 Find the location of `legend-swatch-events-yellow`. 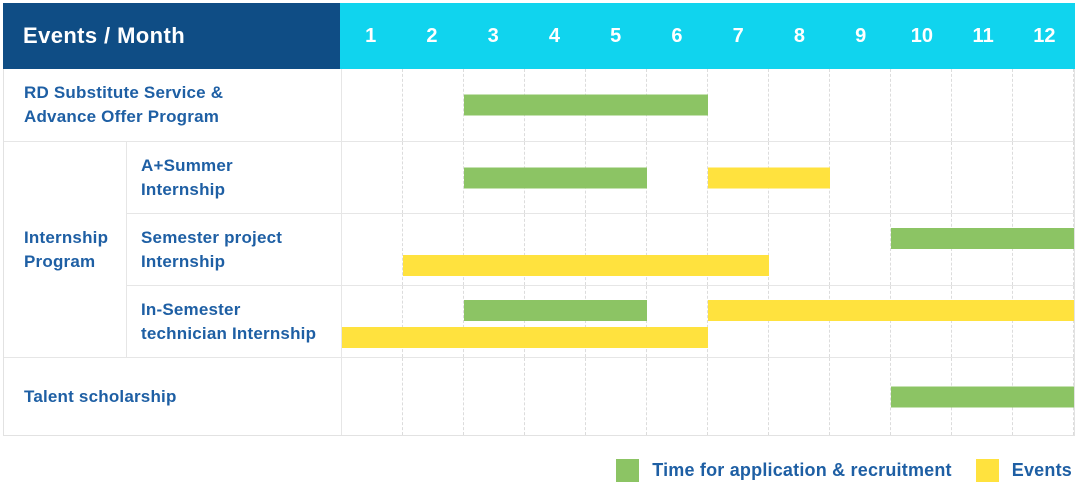

legend-swatch-events-yellow is located at coordinates (987, 470).